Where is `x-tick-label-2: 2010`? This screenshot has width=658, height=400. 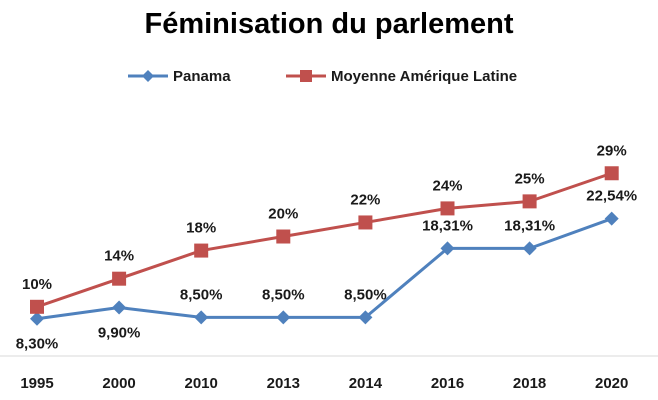
x-tick-label-2: 2010 is located at coordinates (201, 383).